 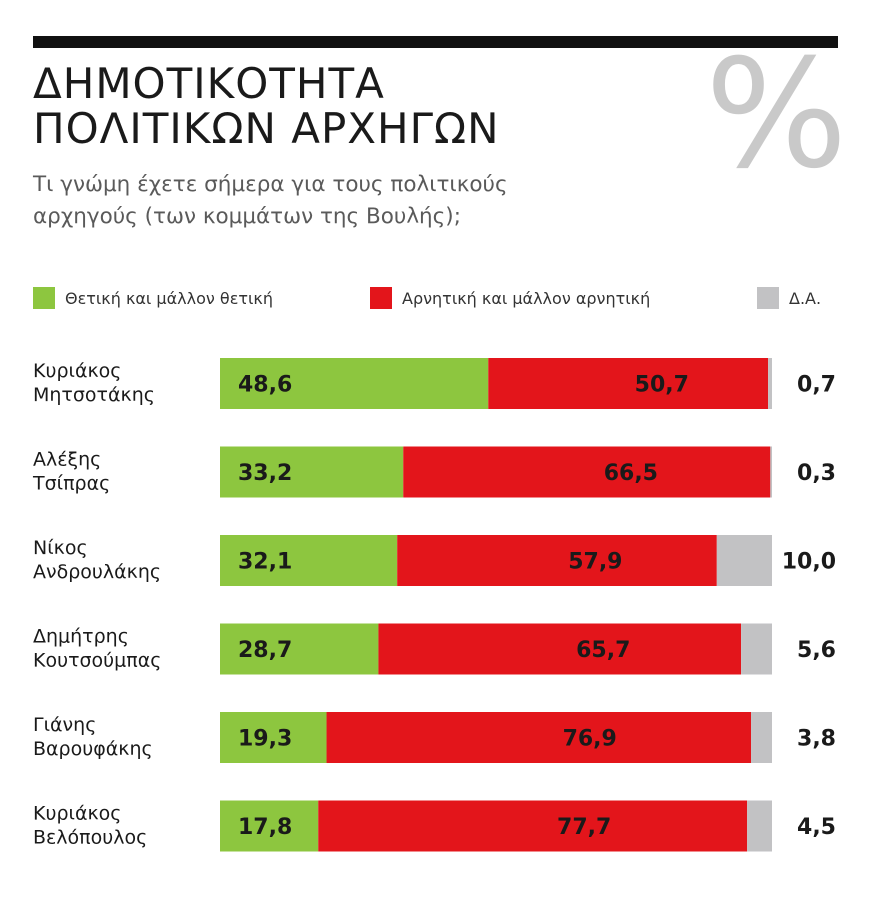 I want to click on no-answer-value-label: 4,5, so click(x=816, y=827).